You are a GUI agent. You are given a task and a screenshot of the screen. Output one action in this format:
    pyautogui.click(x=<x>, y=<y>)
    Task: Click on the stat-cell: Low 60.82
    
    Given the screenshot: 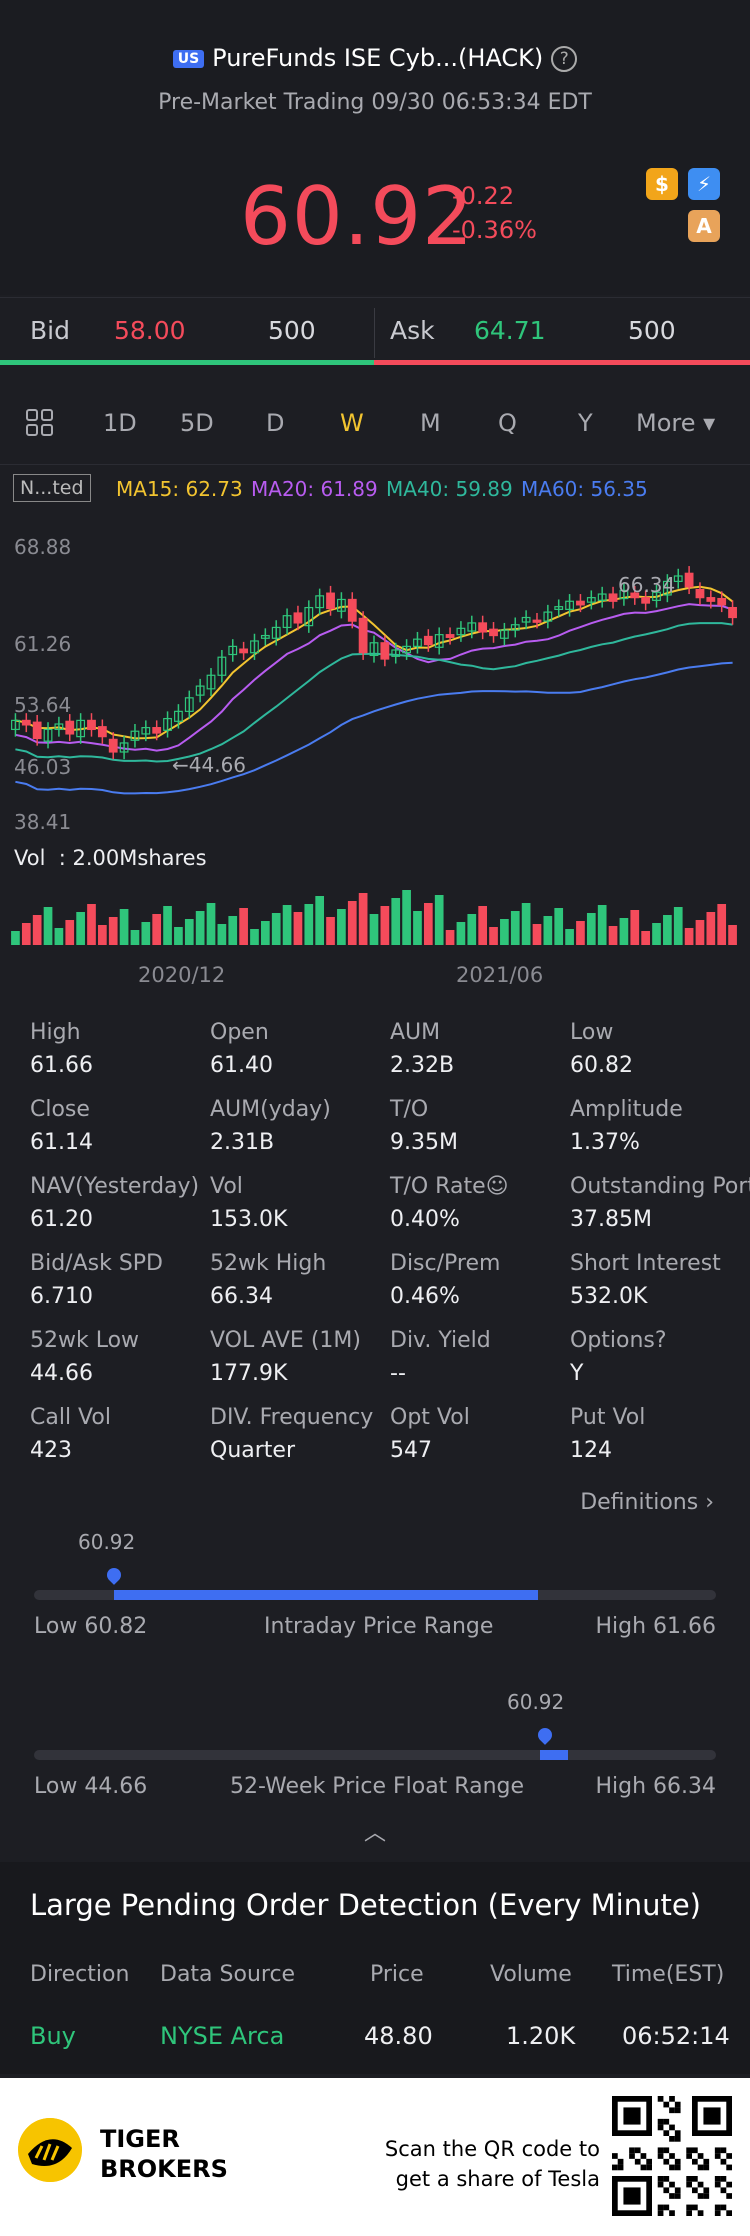 What is the action you would take?
    pyautogui.click(x=601, y=1049)
    